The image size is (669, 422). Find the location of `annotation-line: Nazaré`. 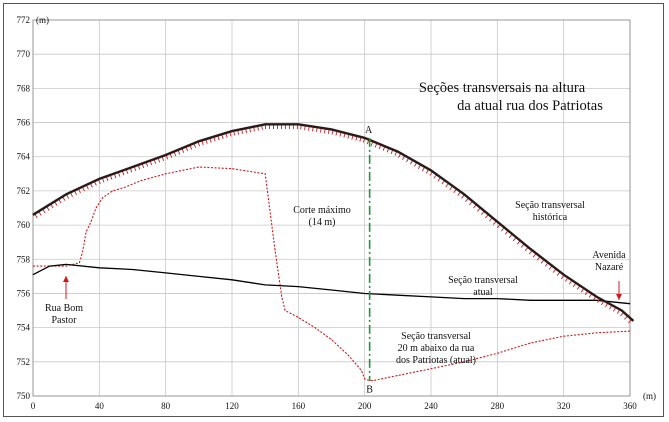

annotation-line: Nazaré is located at coordinates (609, 267).